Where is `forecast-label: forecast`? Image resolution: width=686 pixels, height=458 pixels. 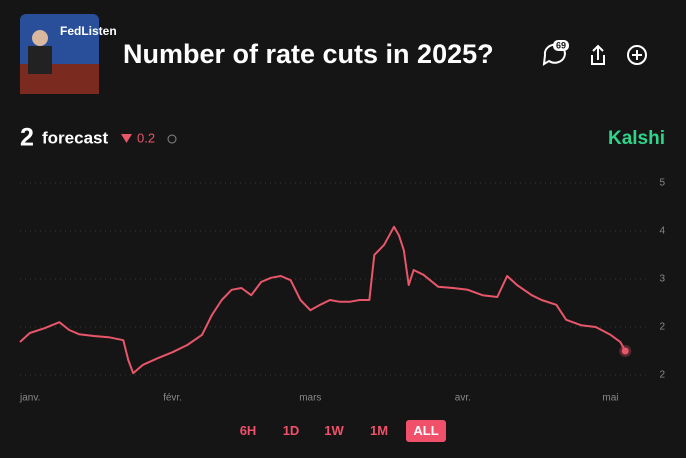
forecast-label: forecast is located at coordinates (75, 137).